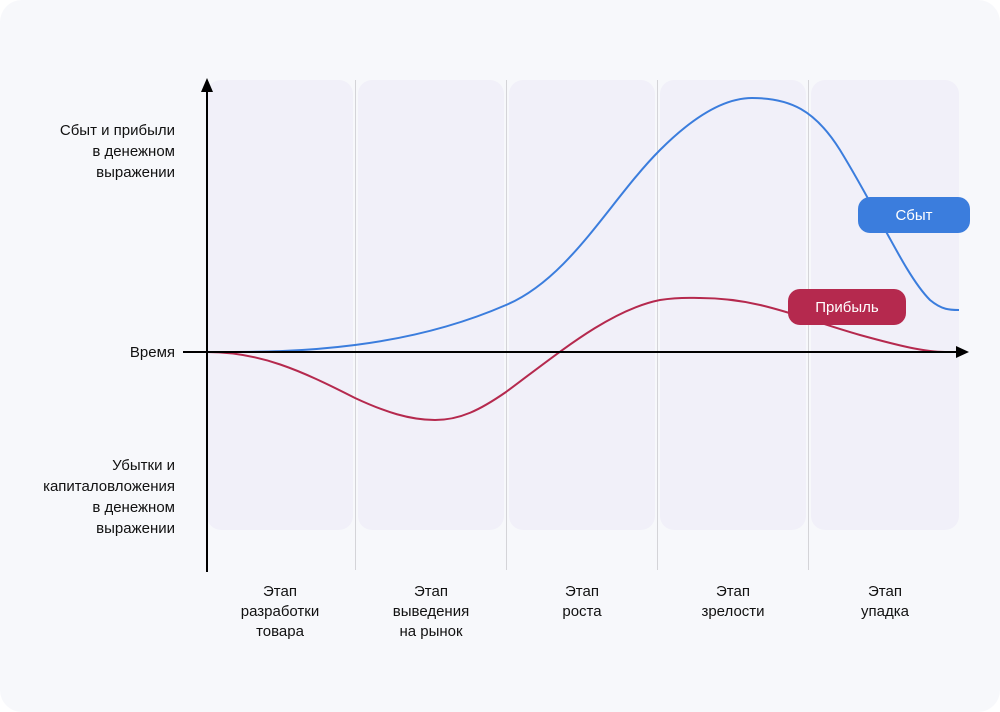 This screenshot has height=712, width=1000. Describe the element at coordinates (431, 305) in the screenshot. I see `stage-band-introduction` at that location.